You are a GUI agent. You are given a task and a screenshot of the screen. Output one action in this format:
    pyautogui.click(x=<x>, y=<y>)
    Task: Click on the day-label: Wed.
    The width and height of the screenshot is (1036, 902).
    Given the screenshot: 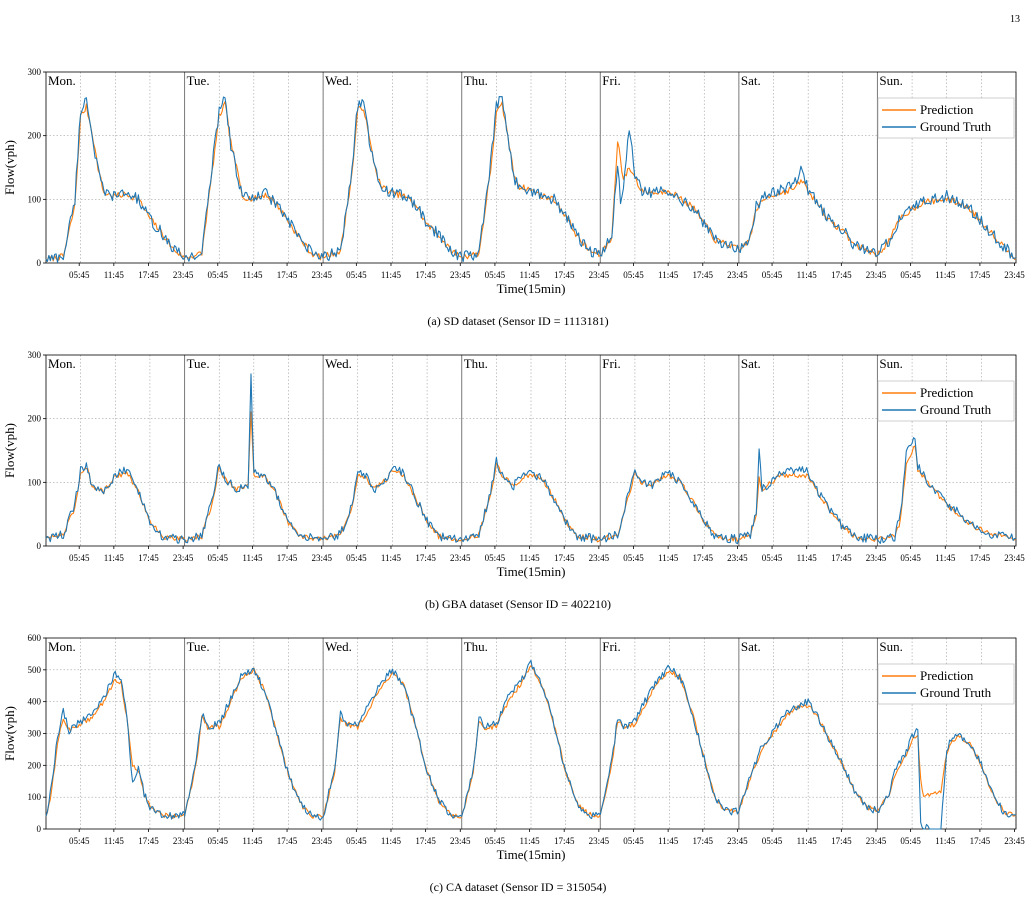 What is the action you would take?
    pyautogui.click(x=338, y=80)
    